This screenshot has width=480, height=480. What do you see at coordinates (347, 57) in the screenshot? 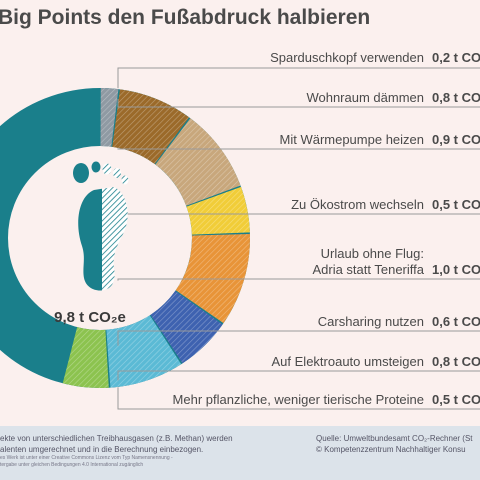
I see `row-label: Sparduschkopf verwenden` at bounding box center [347, 57].